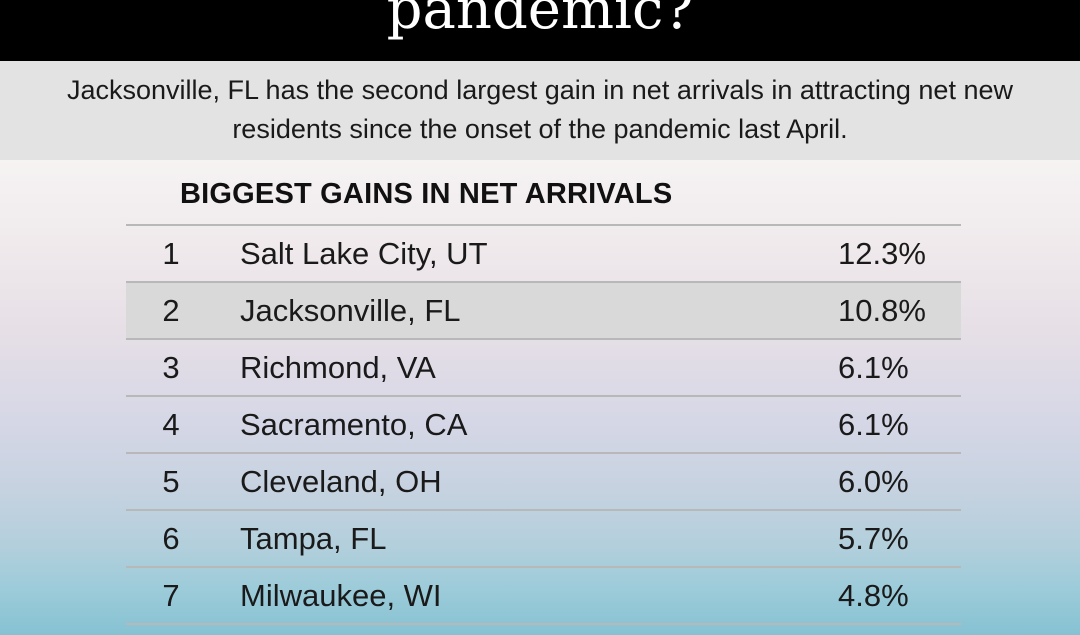 This screenshot has height=635, width=1080. What do you see at coordinates (543, 311) in the screenshot?
I see `table-row: 2 Jacksonville, FL 10.8%` at bounding box center [543, 311].